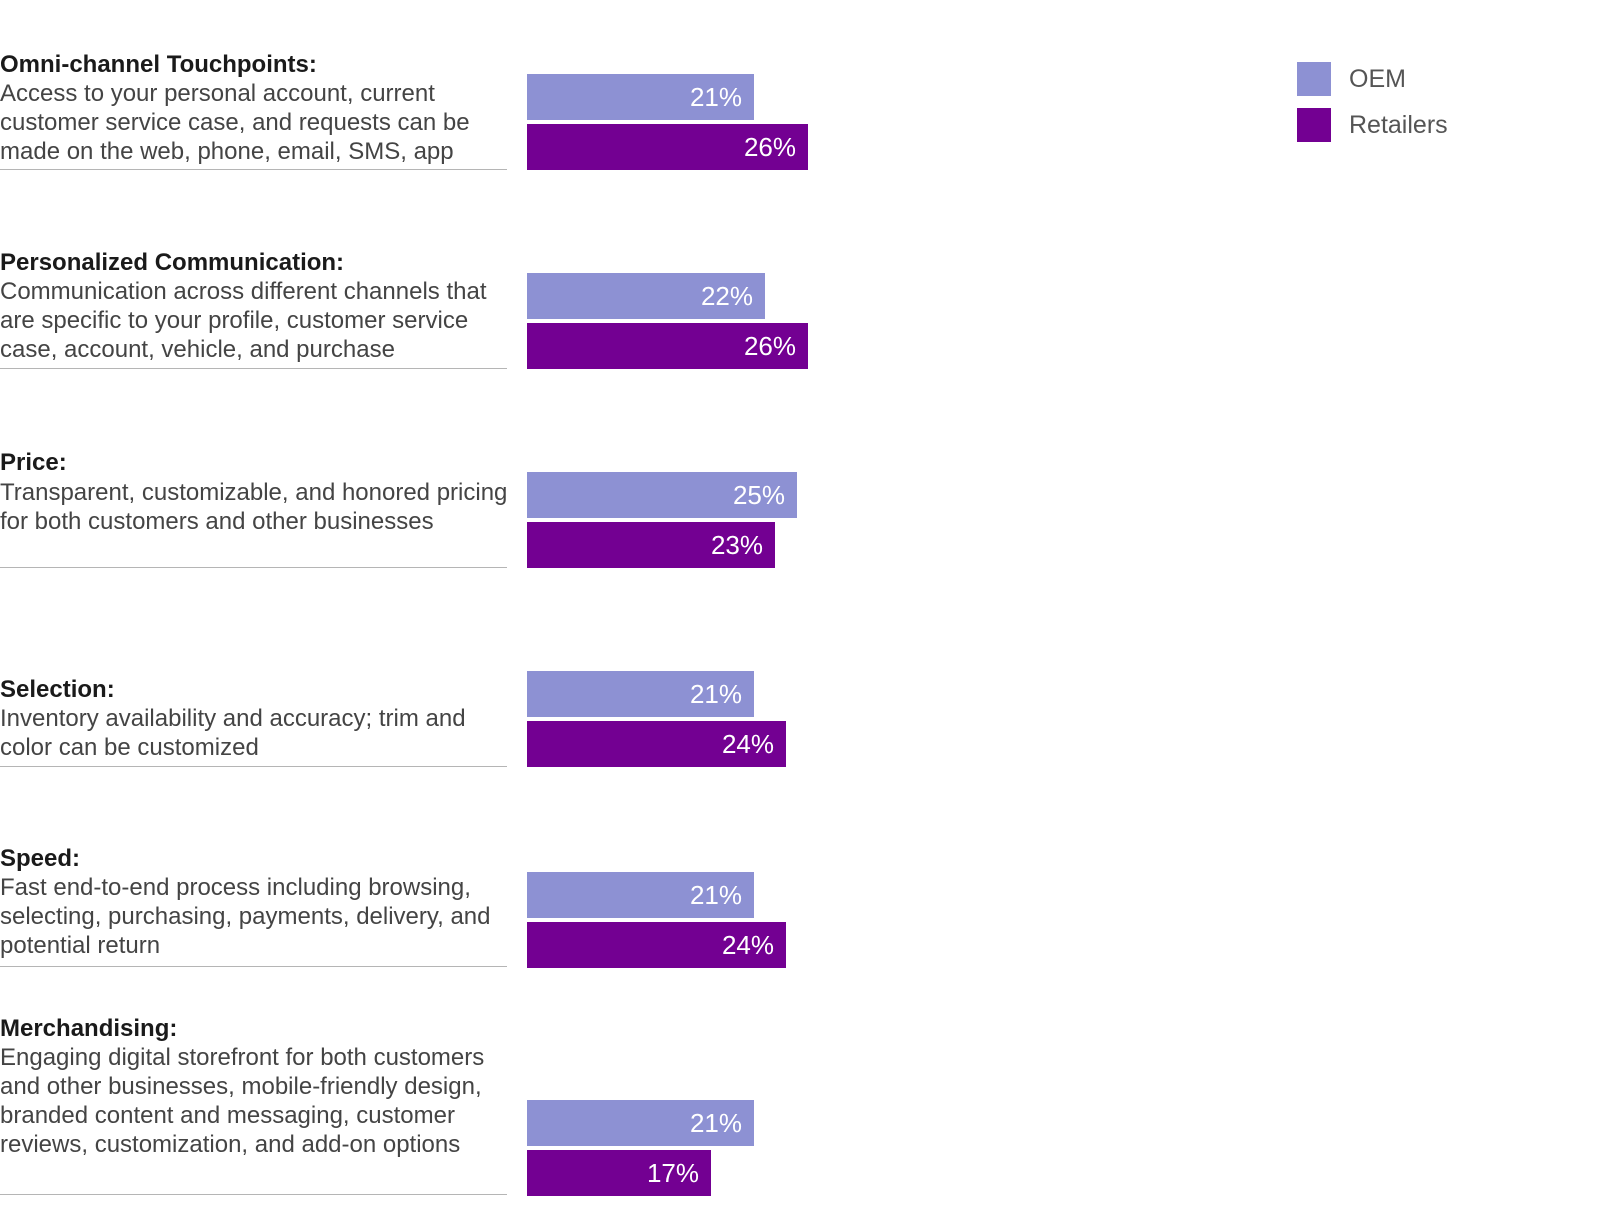 The width and height of the screenshot is (1600, 1219). Describe the element at coordinates (726, 296) in the screenshot. I see `bar-value-label-oem: 22%` at that location.